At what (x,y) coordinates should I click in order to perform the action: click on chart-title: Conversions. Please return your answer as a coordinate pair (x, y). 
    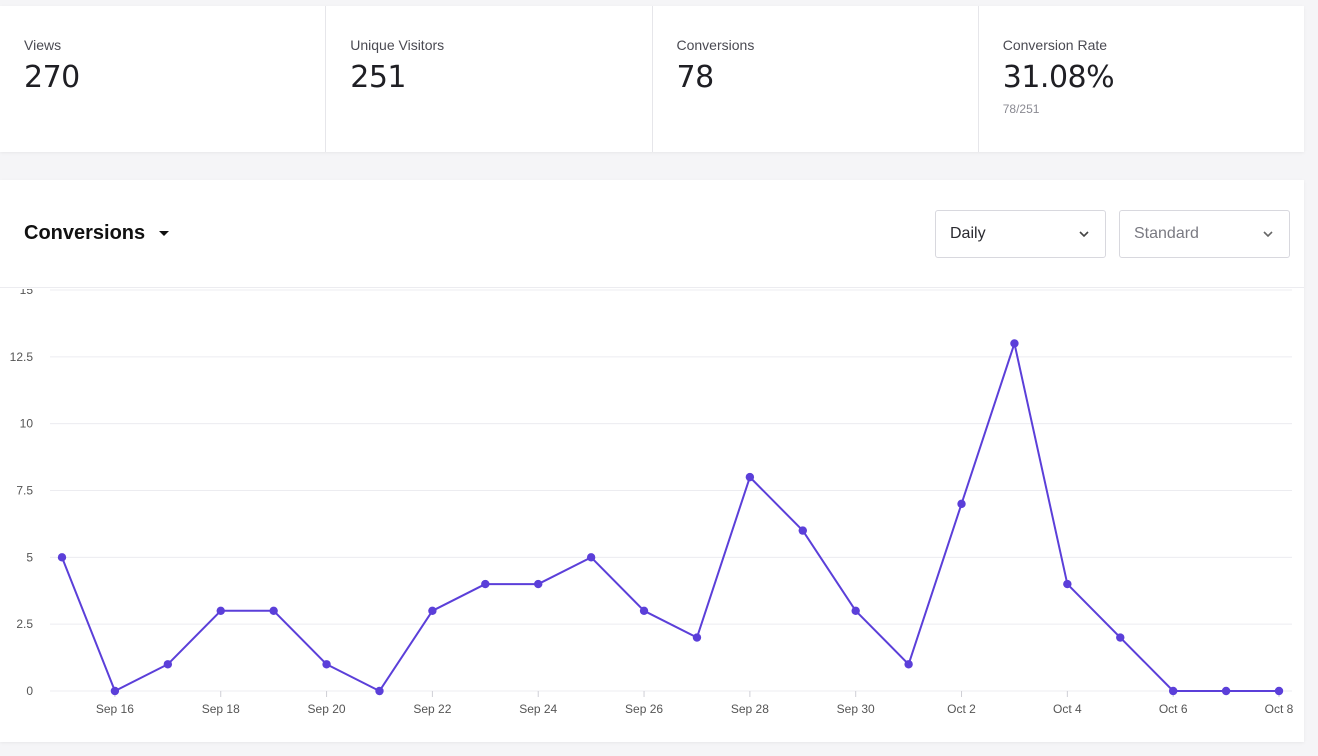
    Looking at the image, I should click on (85, 233).